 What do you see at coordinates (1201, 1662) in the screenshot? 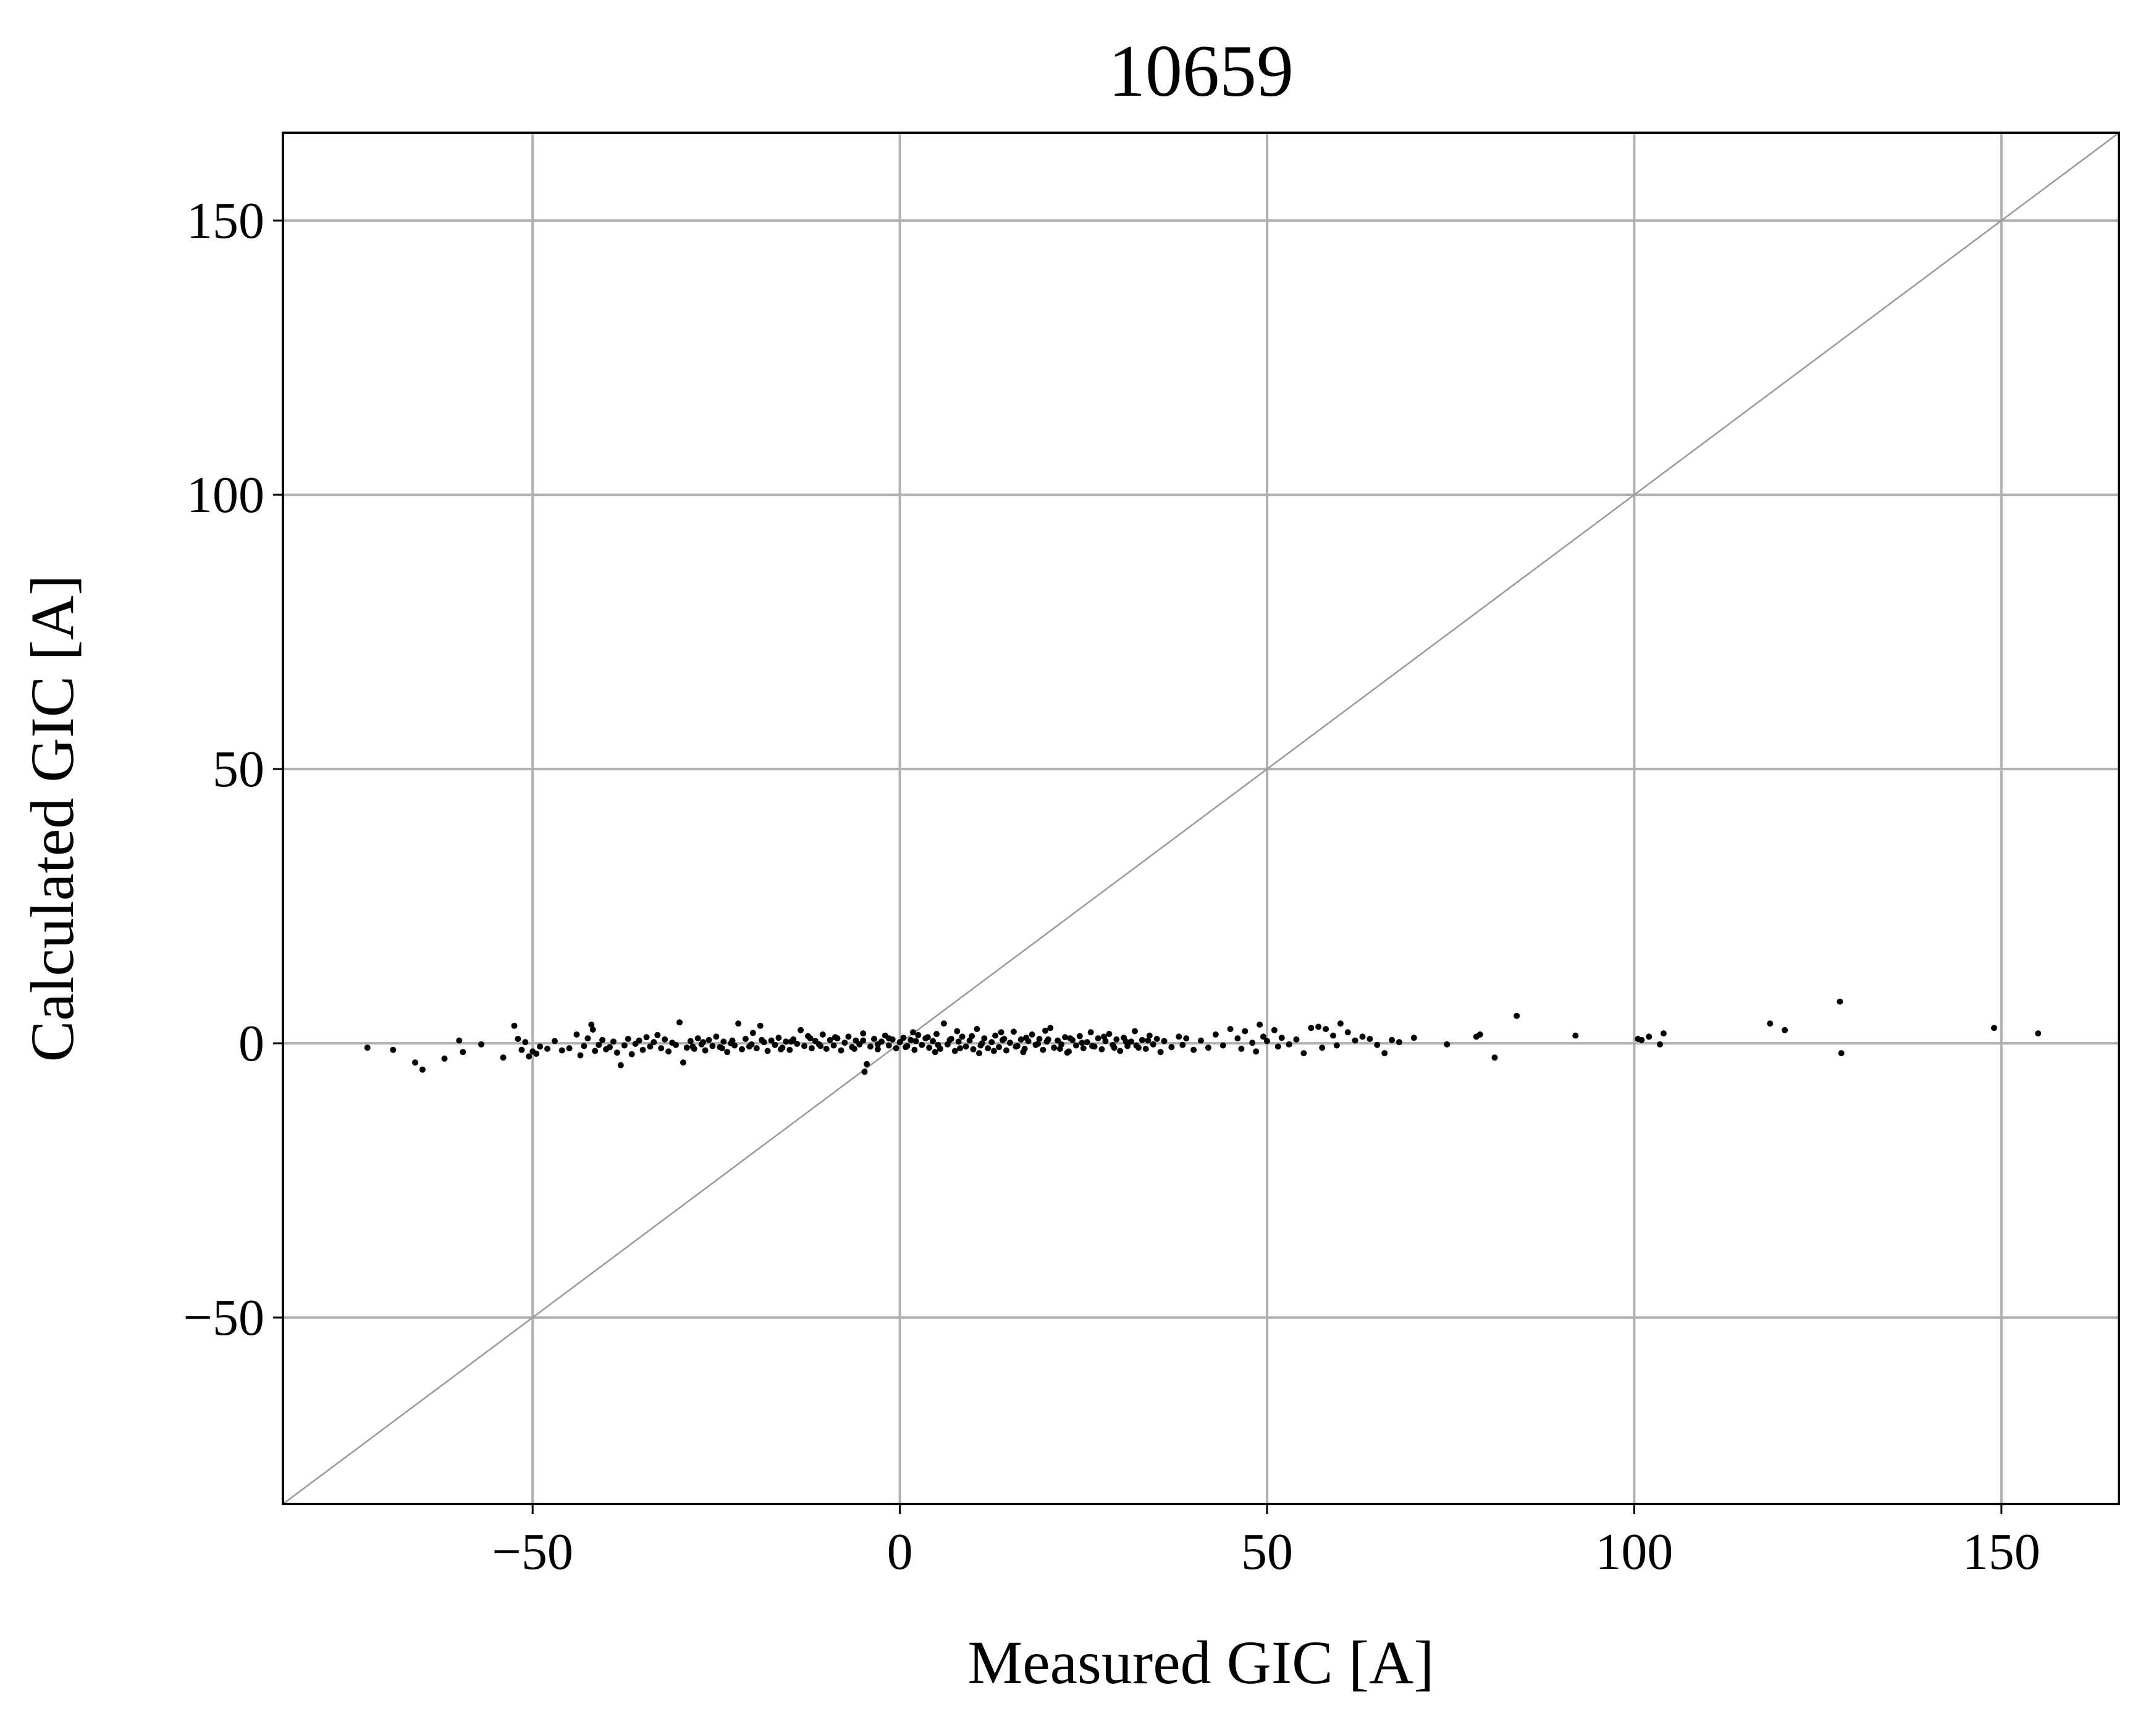
I see `x-axis-title: Measured GIC [A]` at bounding box center [1201, 1662].